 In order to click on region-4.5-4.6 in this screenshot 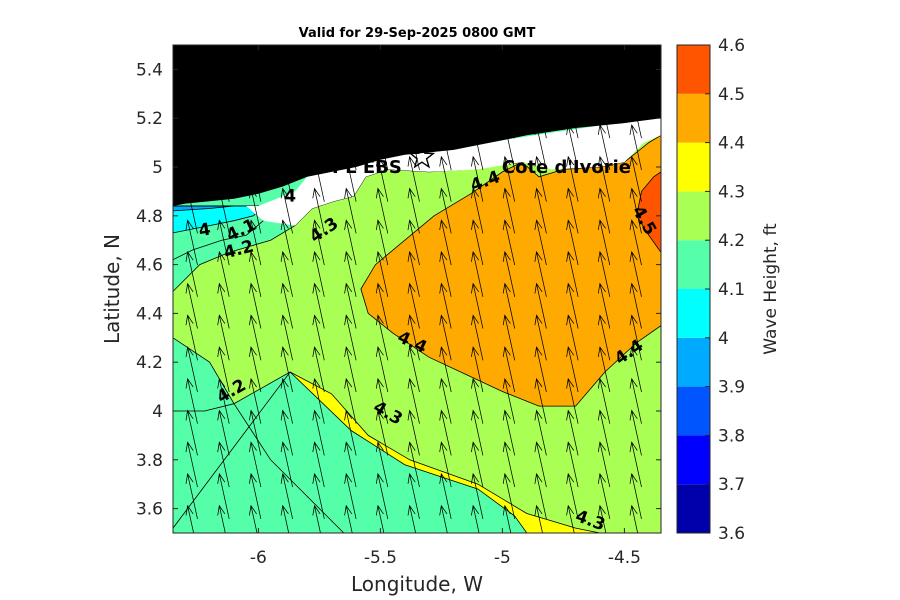, I will do `click(648, 212)`.